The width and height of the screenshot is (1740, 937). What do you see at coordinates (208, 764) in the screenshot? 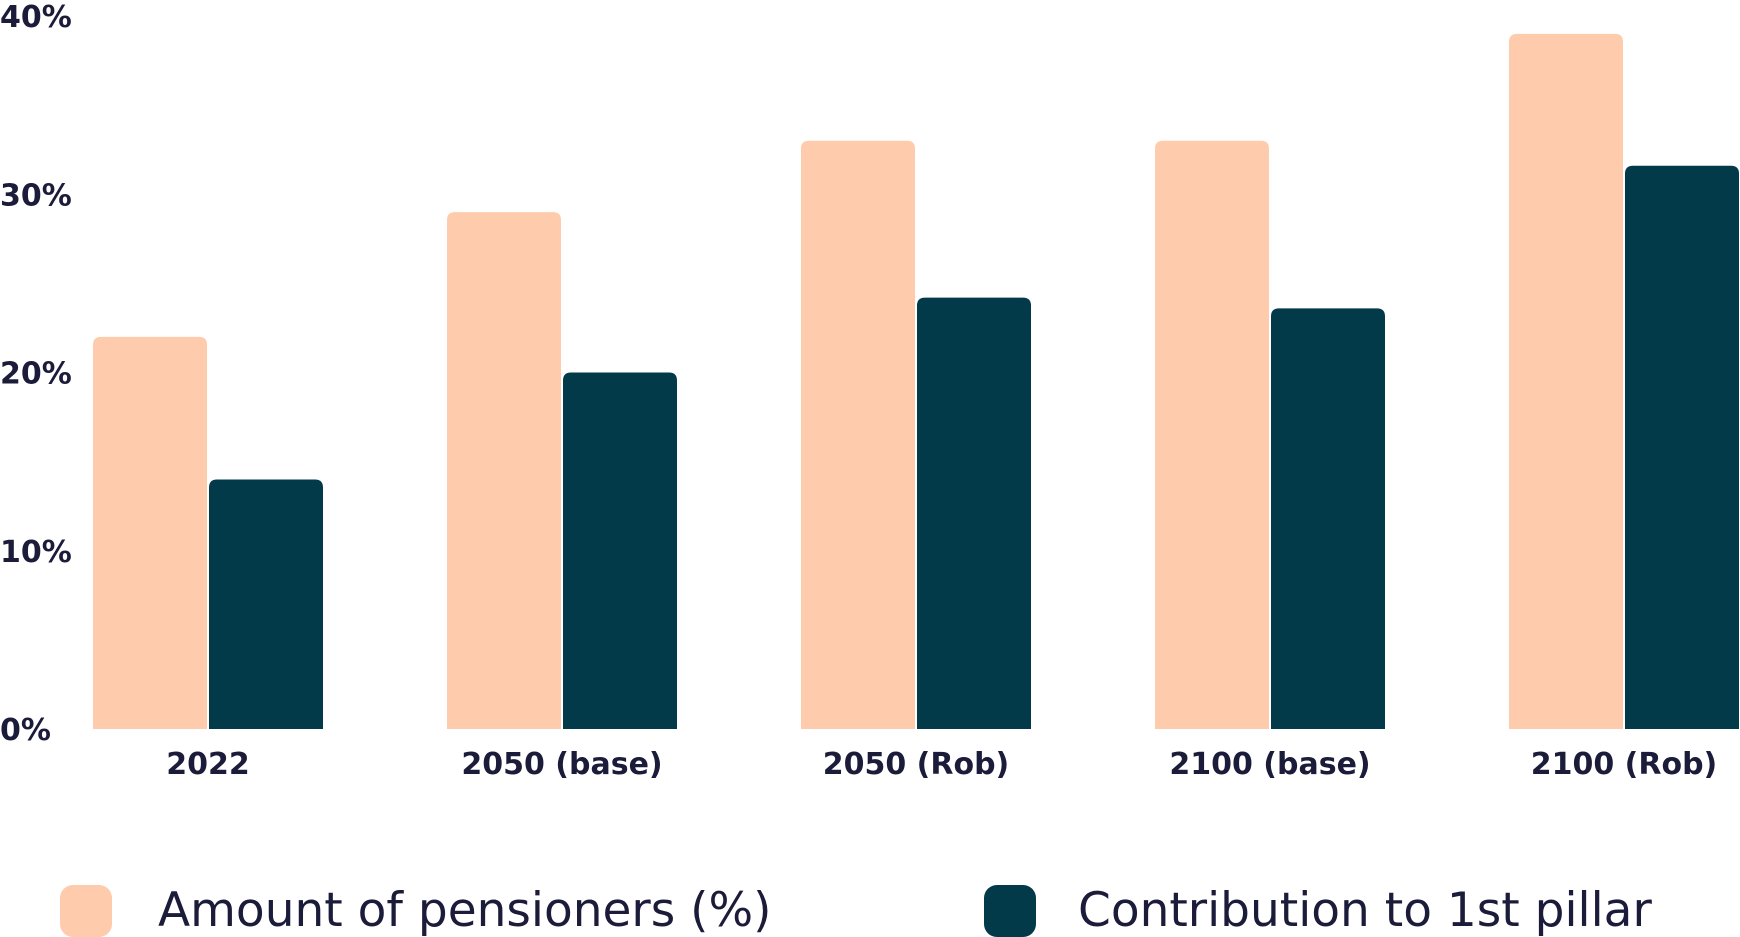
I see `x-tick-label: 2022` at bounding box center [208, 764].